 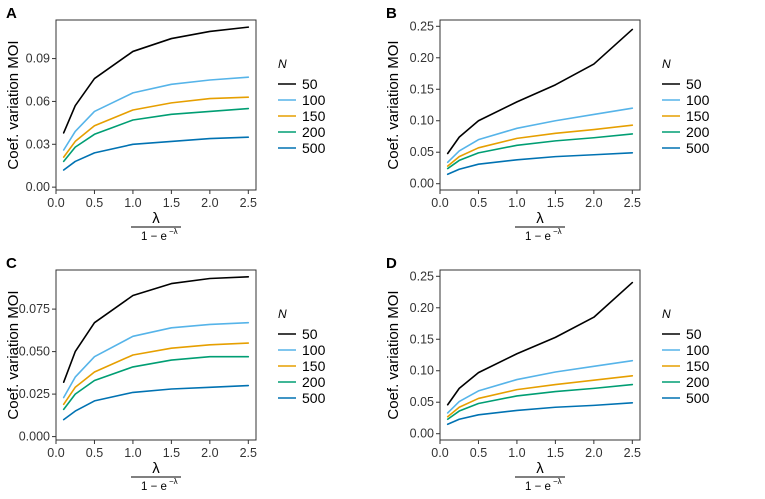 I want to click on panel-label: B, so click(x=391, y=13).